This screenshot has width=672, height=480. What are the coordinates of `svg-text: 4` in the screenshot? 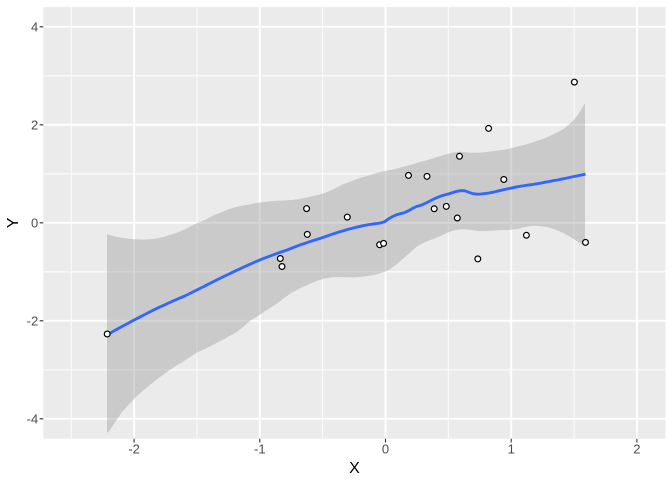 It's located at (34, 26).